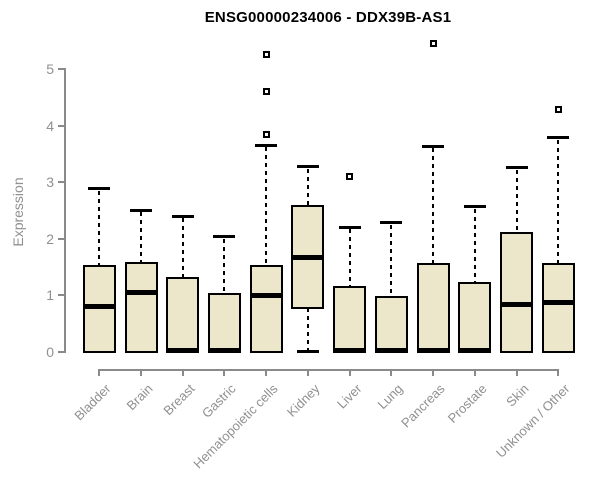  I want to click on y-tick-label: 5, so click(50, 69).